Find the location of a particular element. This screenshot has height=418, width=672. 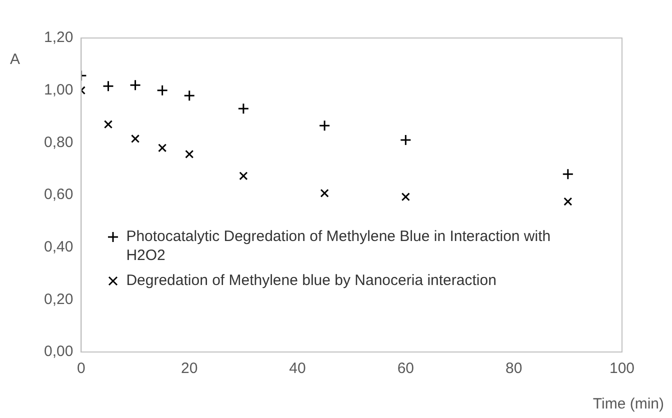

y-tick-label: 1,20 is located at coordinates (59, 37).